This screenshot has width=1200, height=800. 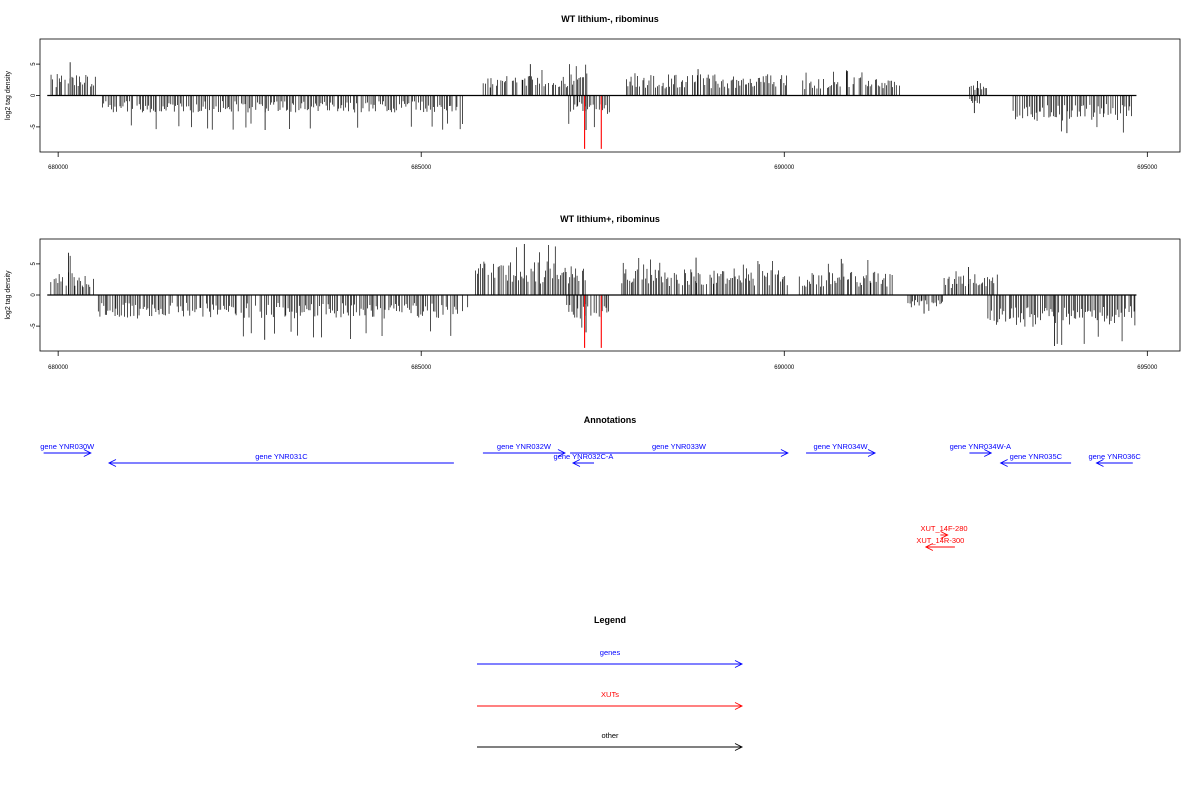 What do you see at coordinates (610, 735) in the screenshot?
I see `legend-label: other` at bounding box center [610, 735].